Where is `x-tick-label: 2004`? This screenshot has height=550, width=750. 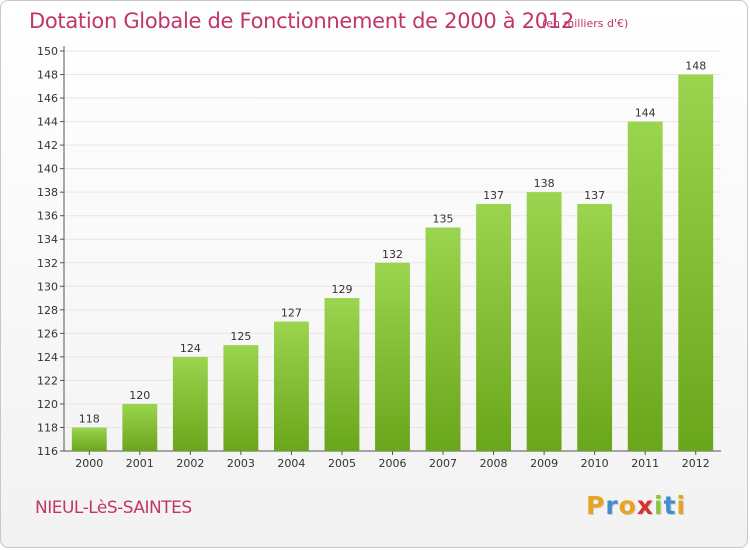 x-tick-label: 2004 is located at coordinates (291, 463).